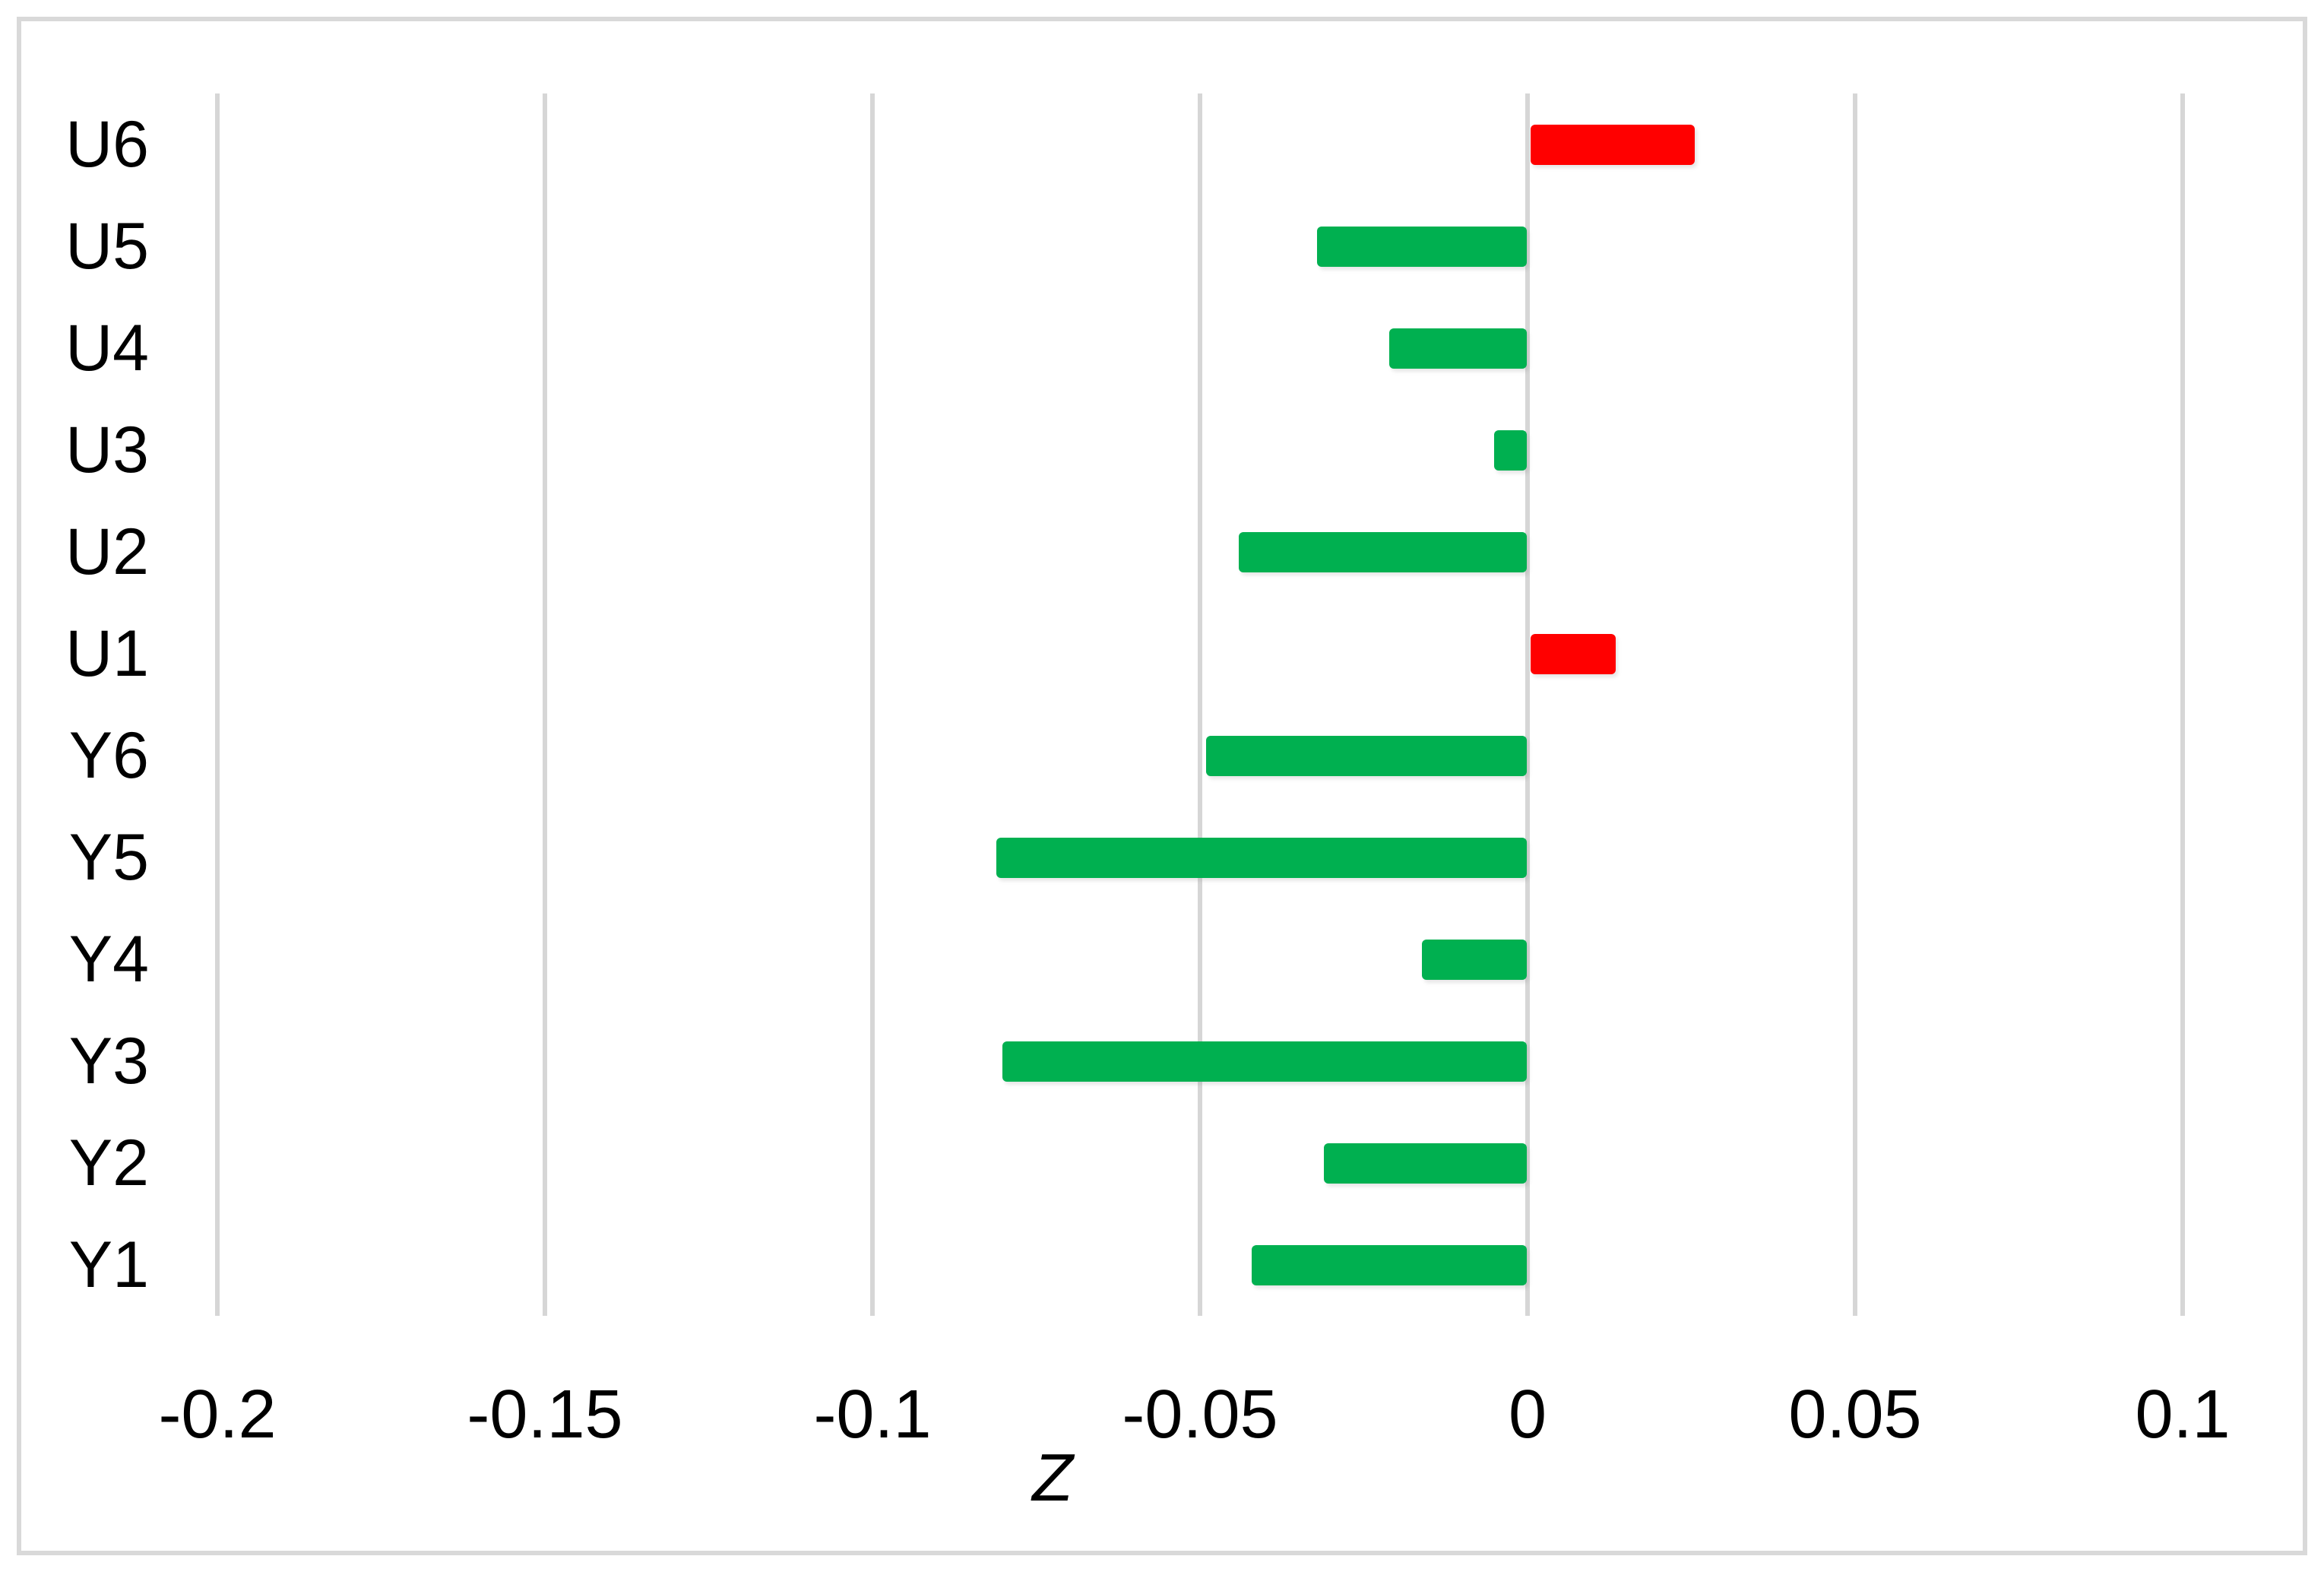  Describe the element at coordinates (1573, 653) in the screenshot. I see `bar-U1` at that location.